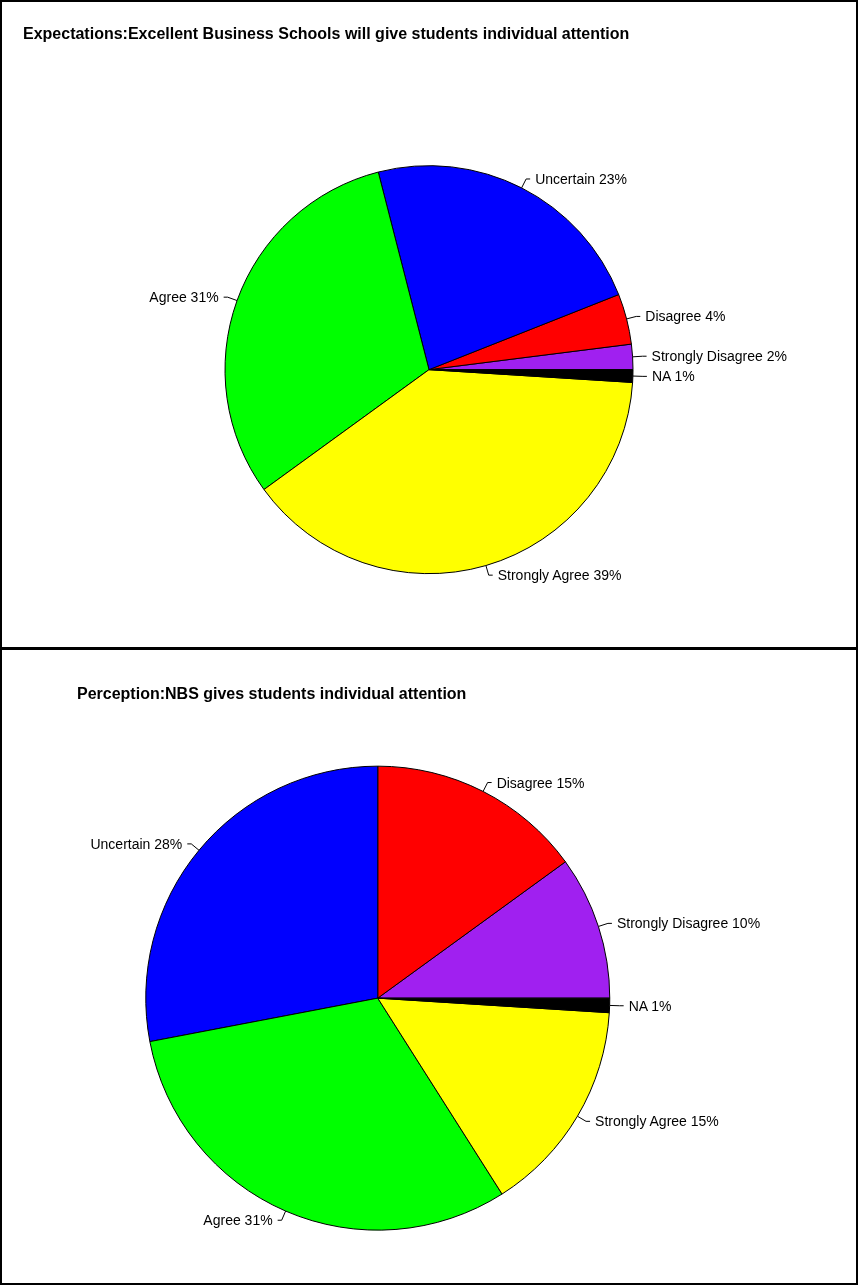 The image size is (858, 1285). What do you see at coordinates (581, 178) in the screenshot?
I see `slice-label: Uncertain 23%` at bounding box center [581, 178].